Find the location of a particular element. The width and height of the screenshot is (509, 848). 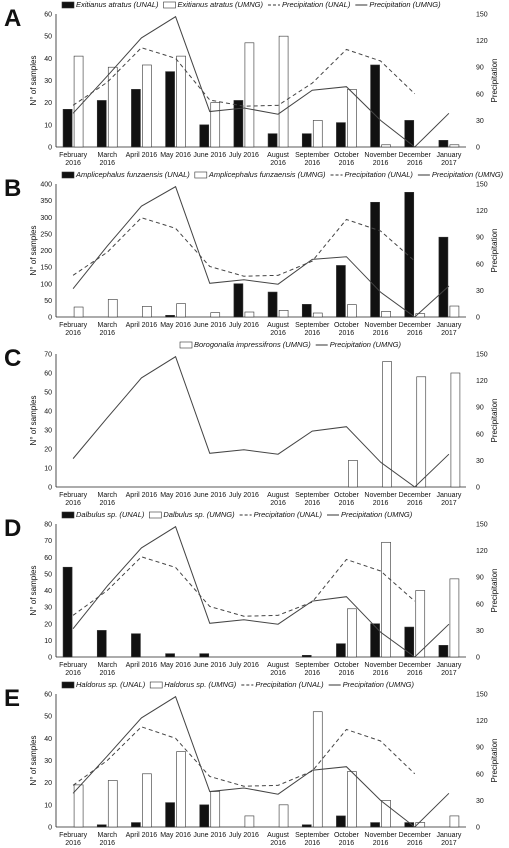

y-tick-label: 250 is located at coordinates (46, 234).